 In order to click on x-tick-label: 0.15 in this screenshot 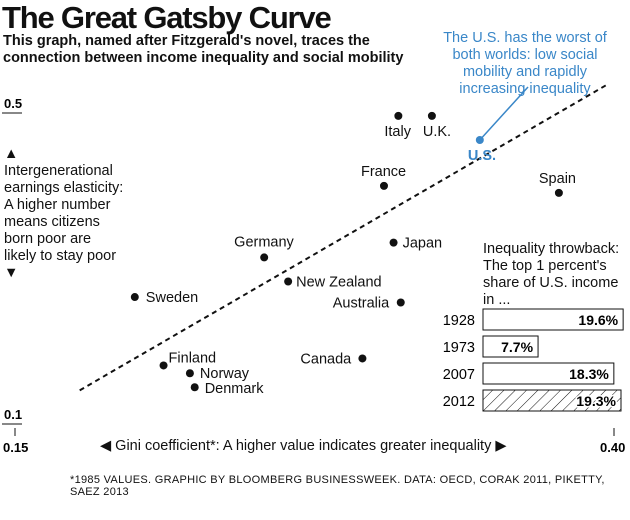, I will do `click(15, 447)`.